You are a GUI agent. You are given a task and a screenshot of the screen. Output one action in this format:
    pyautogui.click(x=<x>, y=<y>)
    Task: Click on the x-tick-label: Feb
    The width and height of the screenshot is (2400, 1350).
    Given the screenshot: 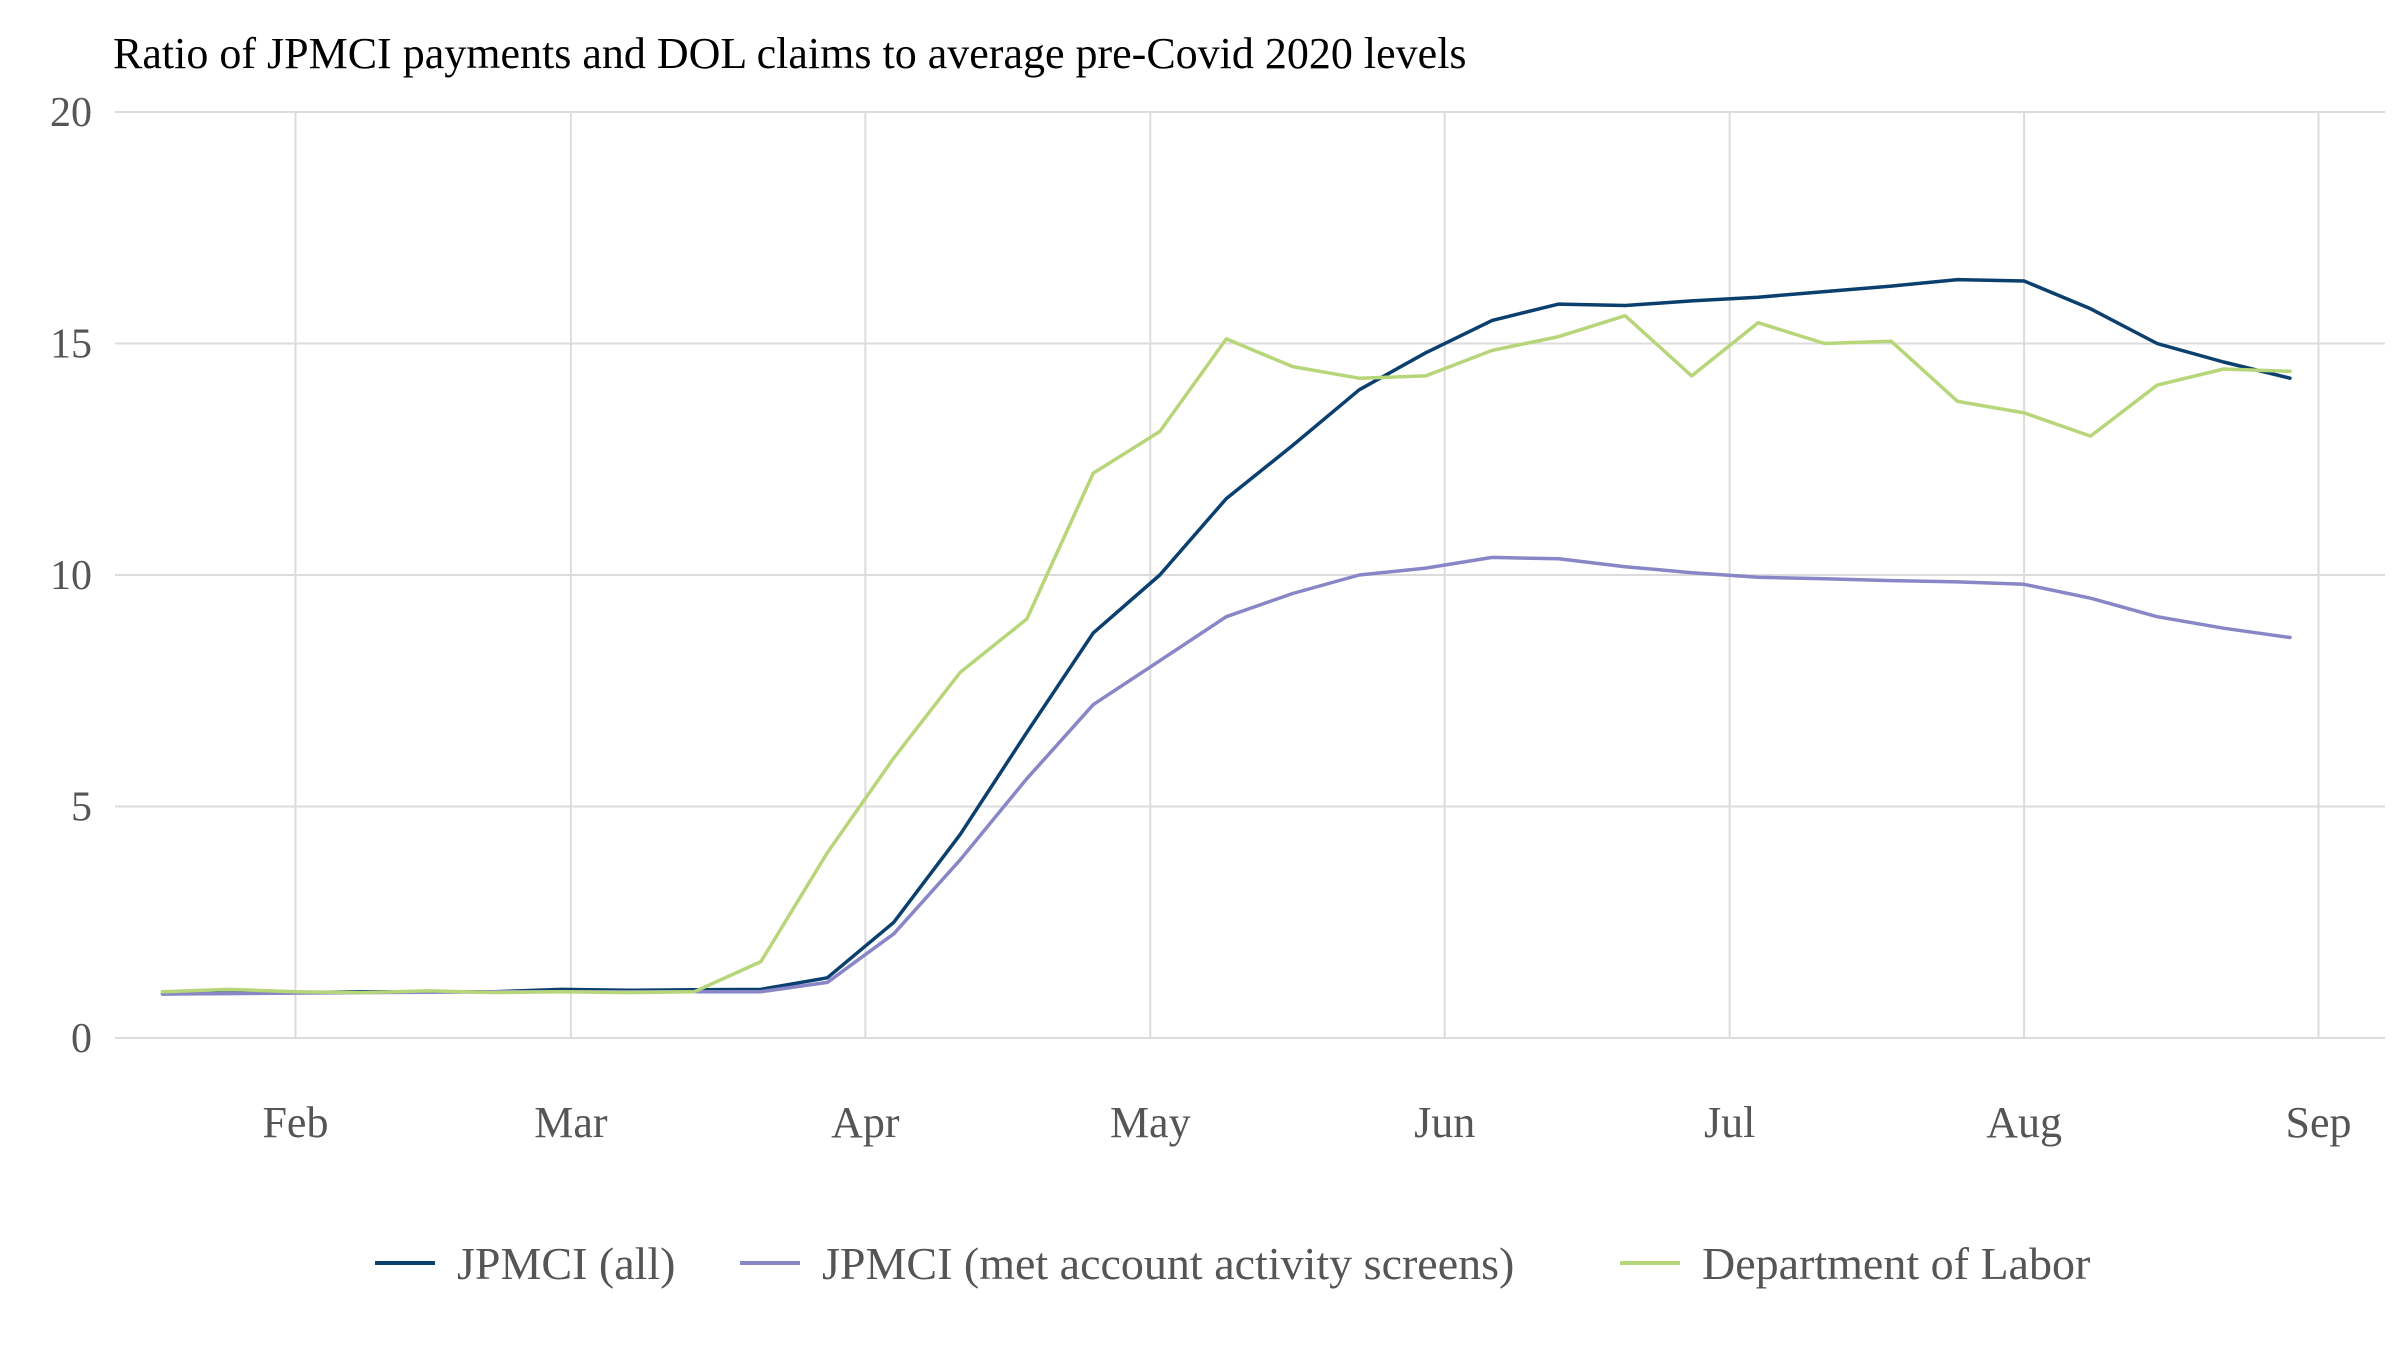 What is the action you would take?
    pyautogui.click(x=295, y=1122)
    